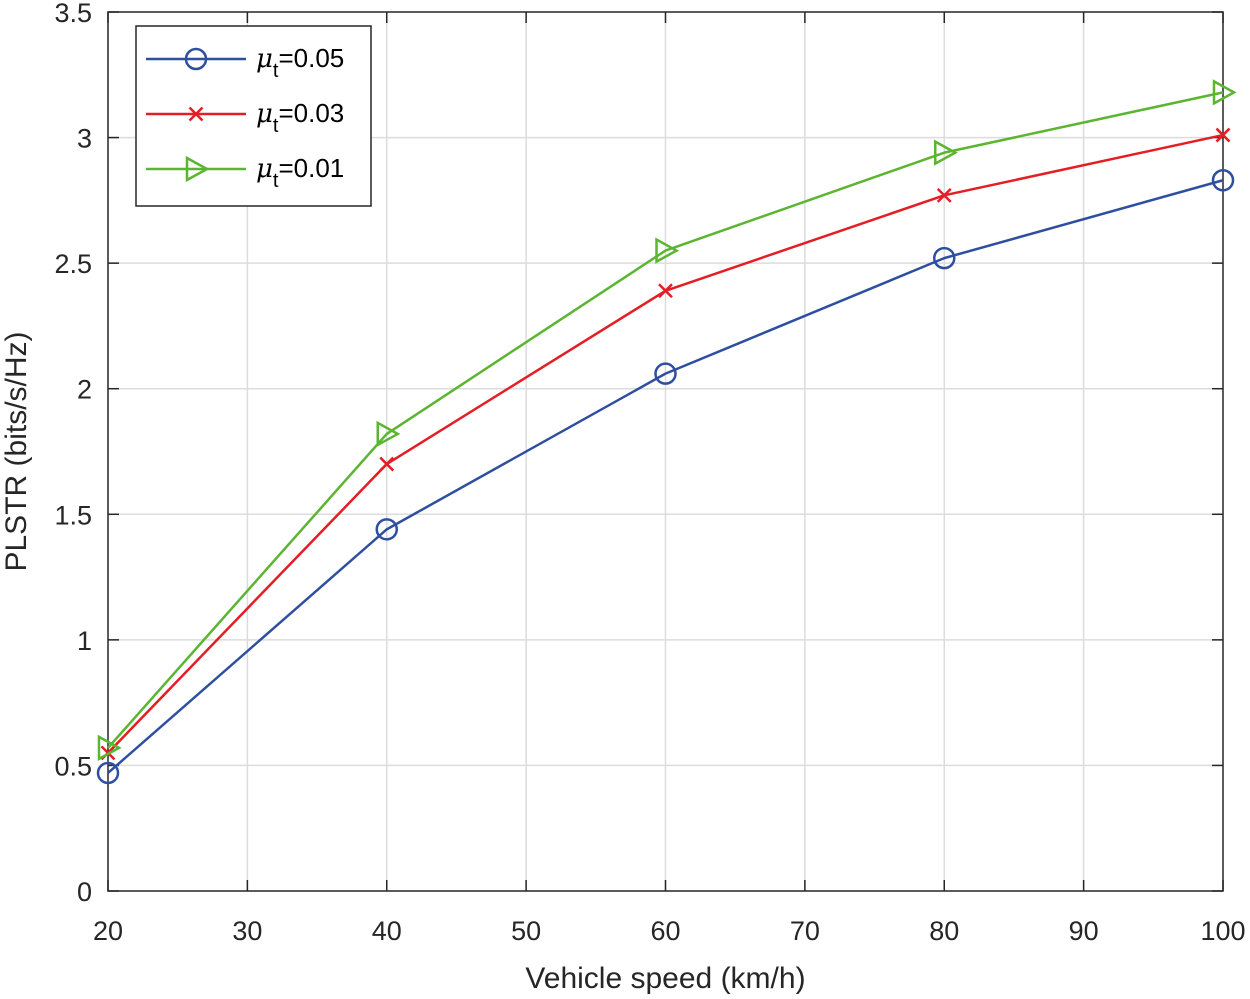 The width and height of the screenshot is (1250, 999). What do you see at coordinates (300, 172) in the screenshot?
I see `legend-label: μt=0.01` at bounding box center [300, 172].